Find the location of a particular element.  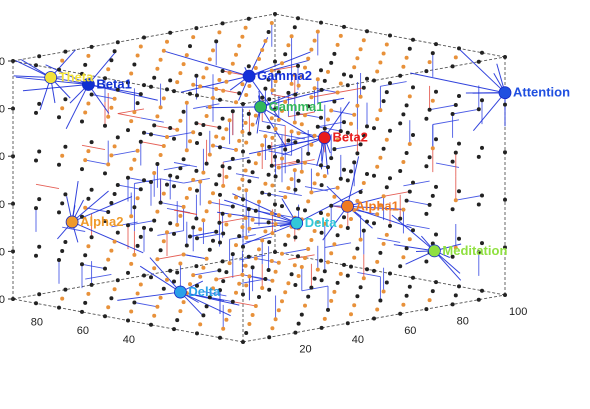

y-tick-label: 80 is located at coordinates (37, 323).